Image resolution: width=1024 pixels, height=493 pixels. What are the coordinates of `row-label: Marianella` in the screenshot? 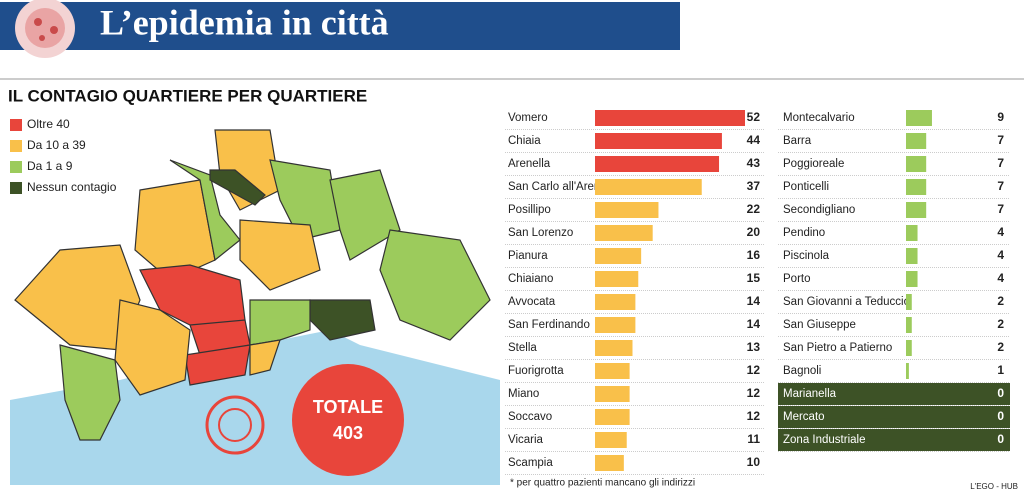 It's located at (810, 394).